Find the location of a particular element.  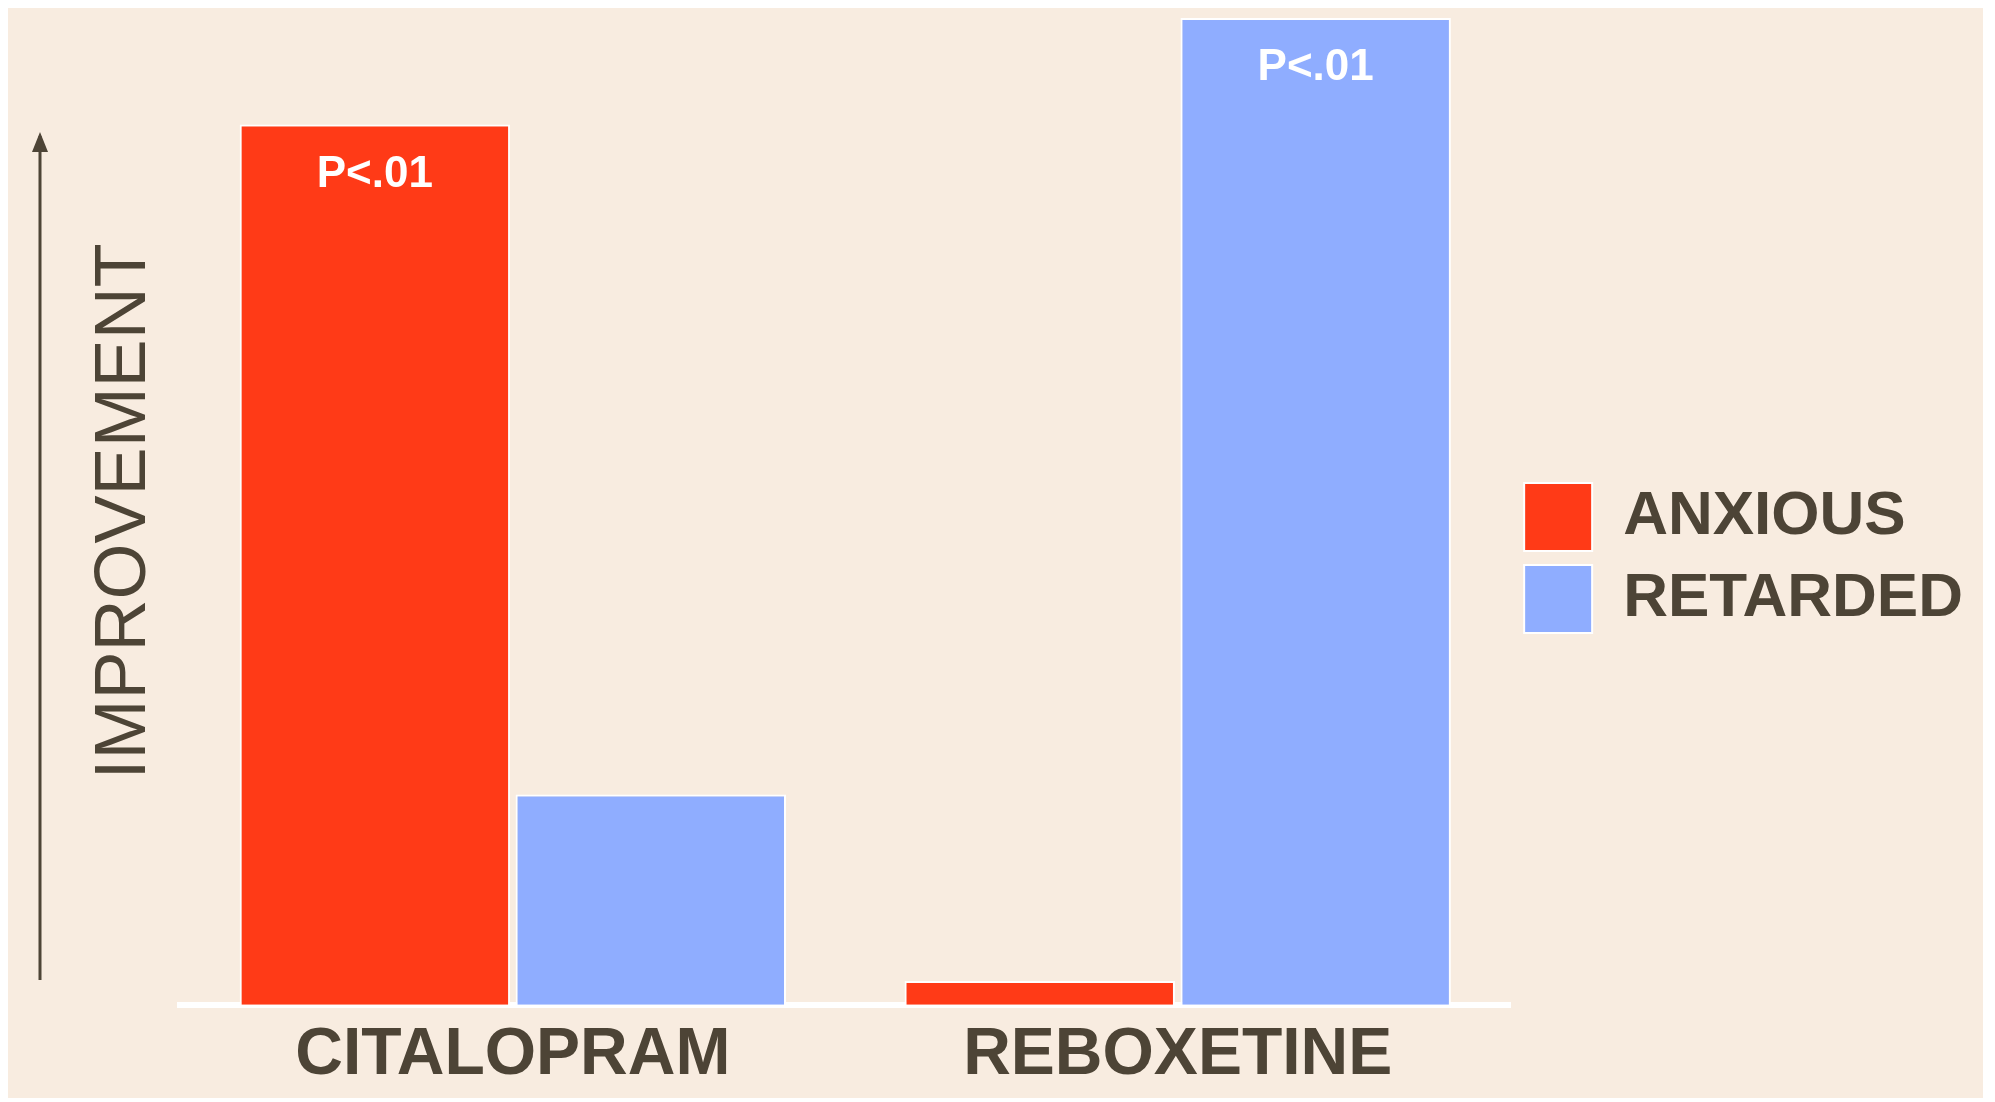

legend-label: RETARDED is located at coordinates (1793, 595).